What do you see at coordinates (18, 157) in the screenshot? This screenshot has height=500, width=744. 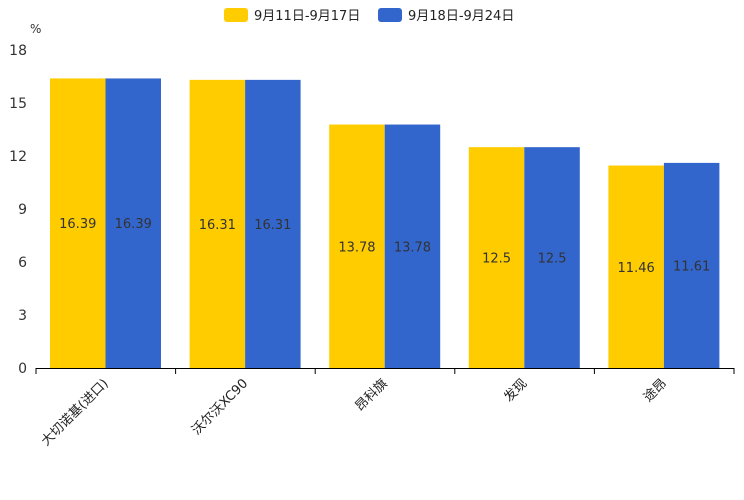 I see `y-tick-label: 12` at bounding box center [18, 157].